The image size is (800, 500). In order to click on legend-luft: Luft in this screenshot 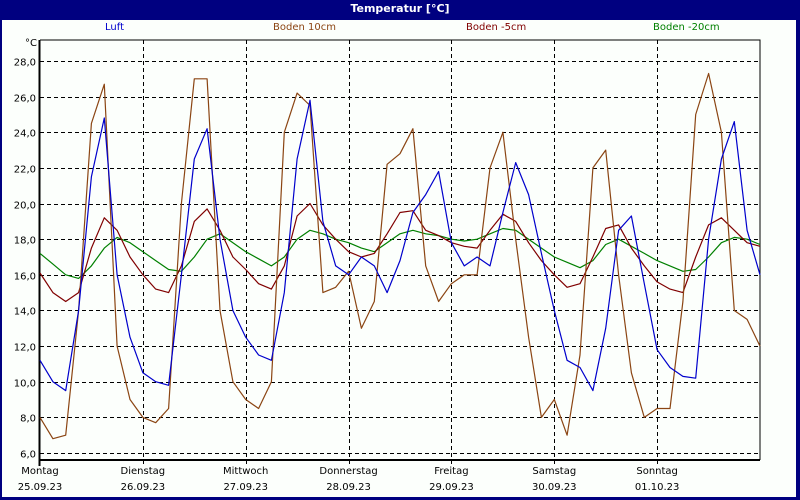, I will do `click(114, 27)`.